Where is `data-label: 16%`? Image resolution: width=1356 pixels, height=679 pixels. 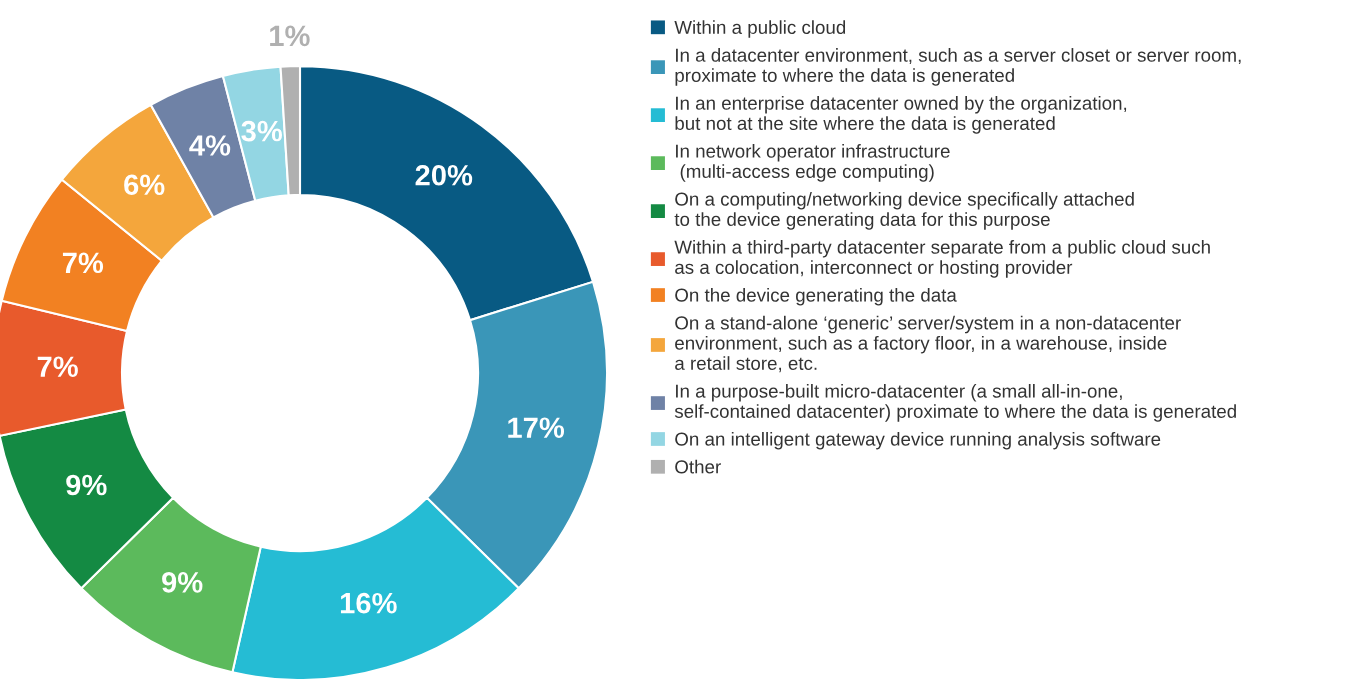
data-label: 16% is located at coordinates (368, 603).